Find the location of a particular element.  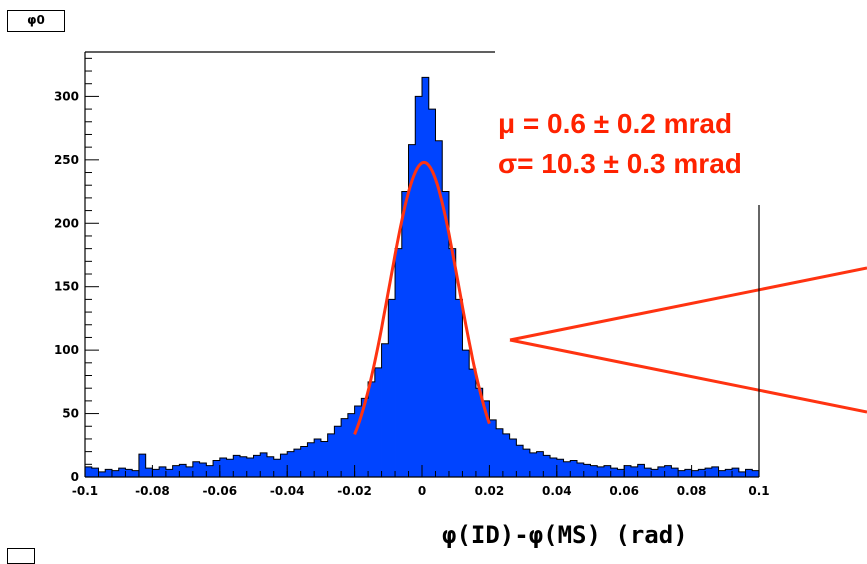

gaussian-fit-curve is located at coordinates (422, 297).